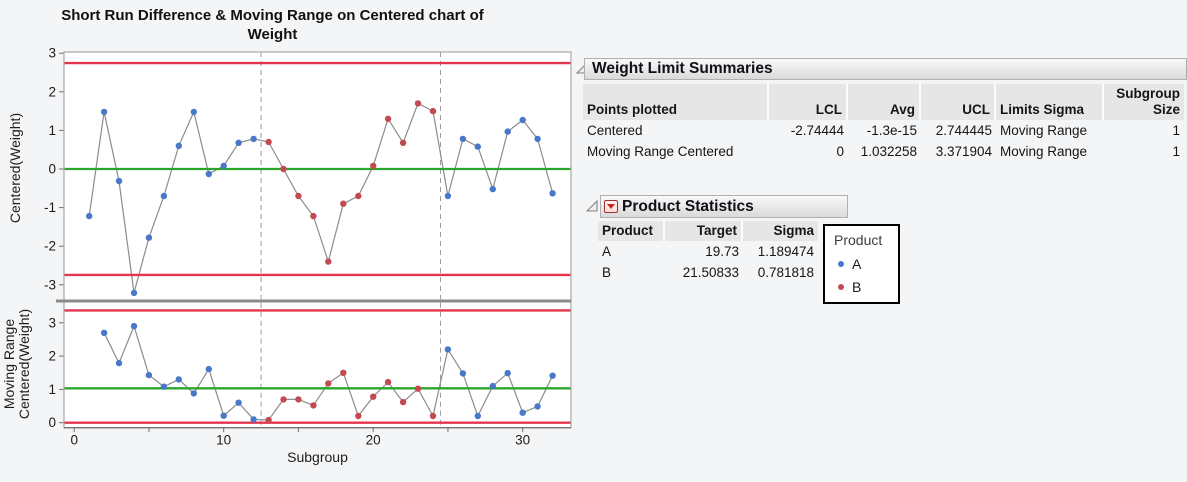  What do you see at coordinates (888, 151) in the screenshot?
I see `cell-avg: 1.032258` at bounding box center [888, 151].